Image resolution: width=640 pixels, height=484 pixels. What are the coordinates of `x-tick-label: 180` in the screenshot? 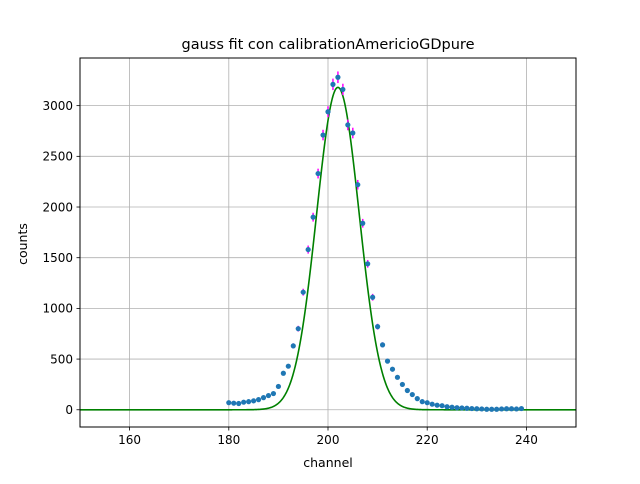 It's located at (228, 440).